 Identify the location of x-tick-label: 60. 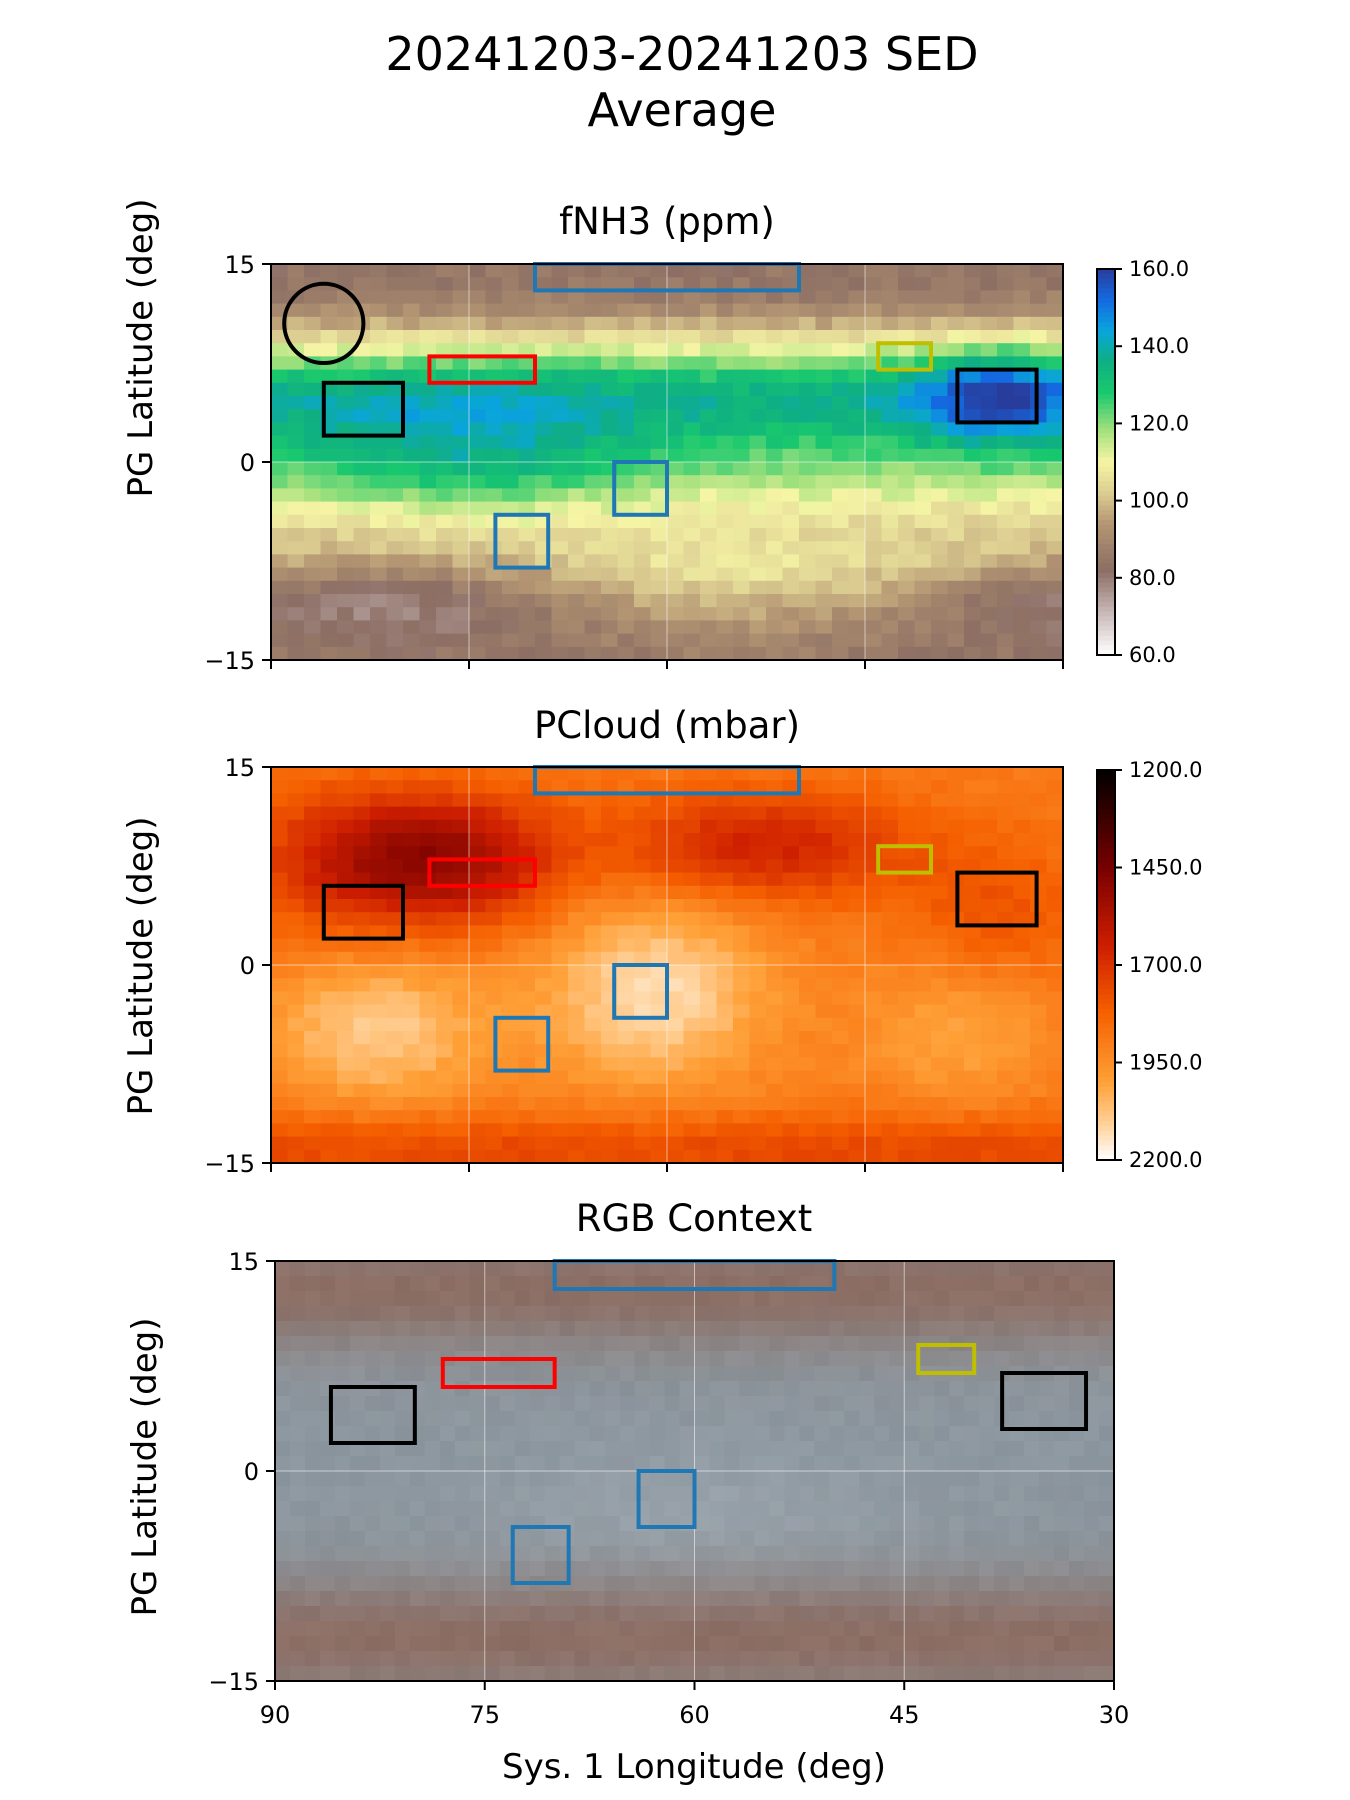
(694, 1715).